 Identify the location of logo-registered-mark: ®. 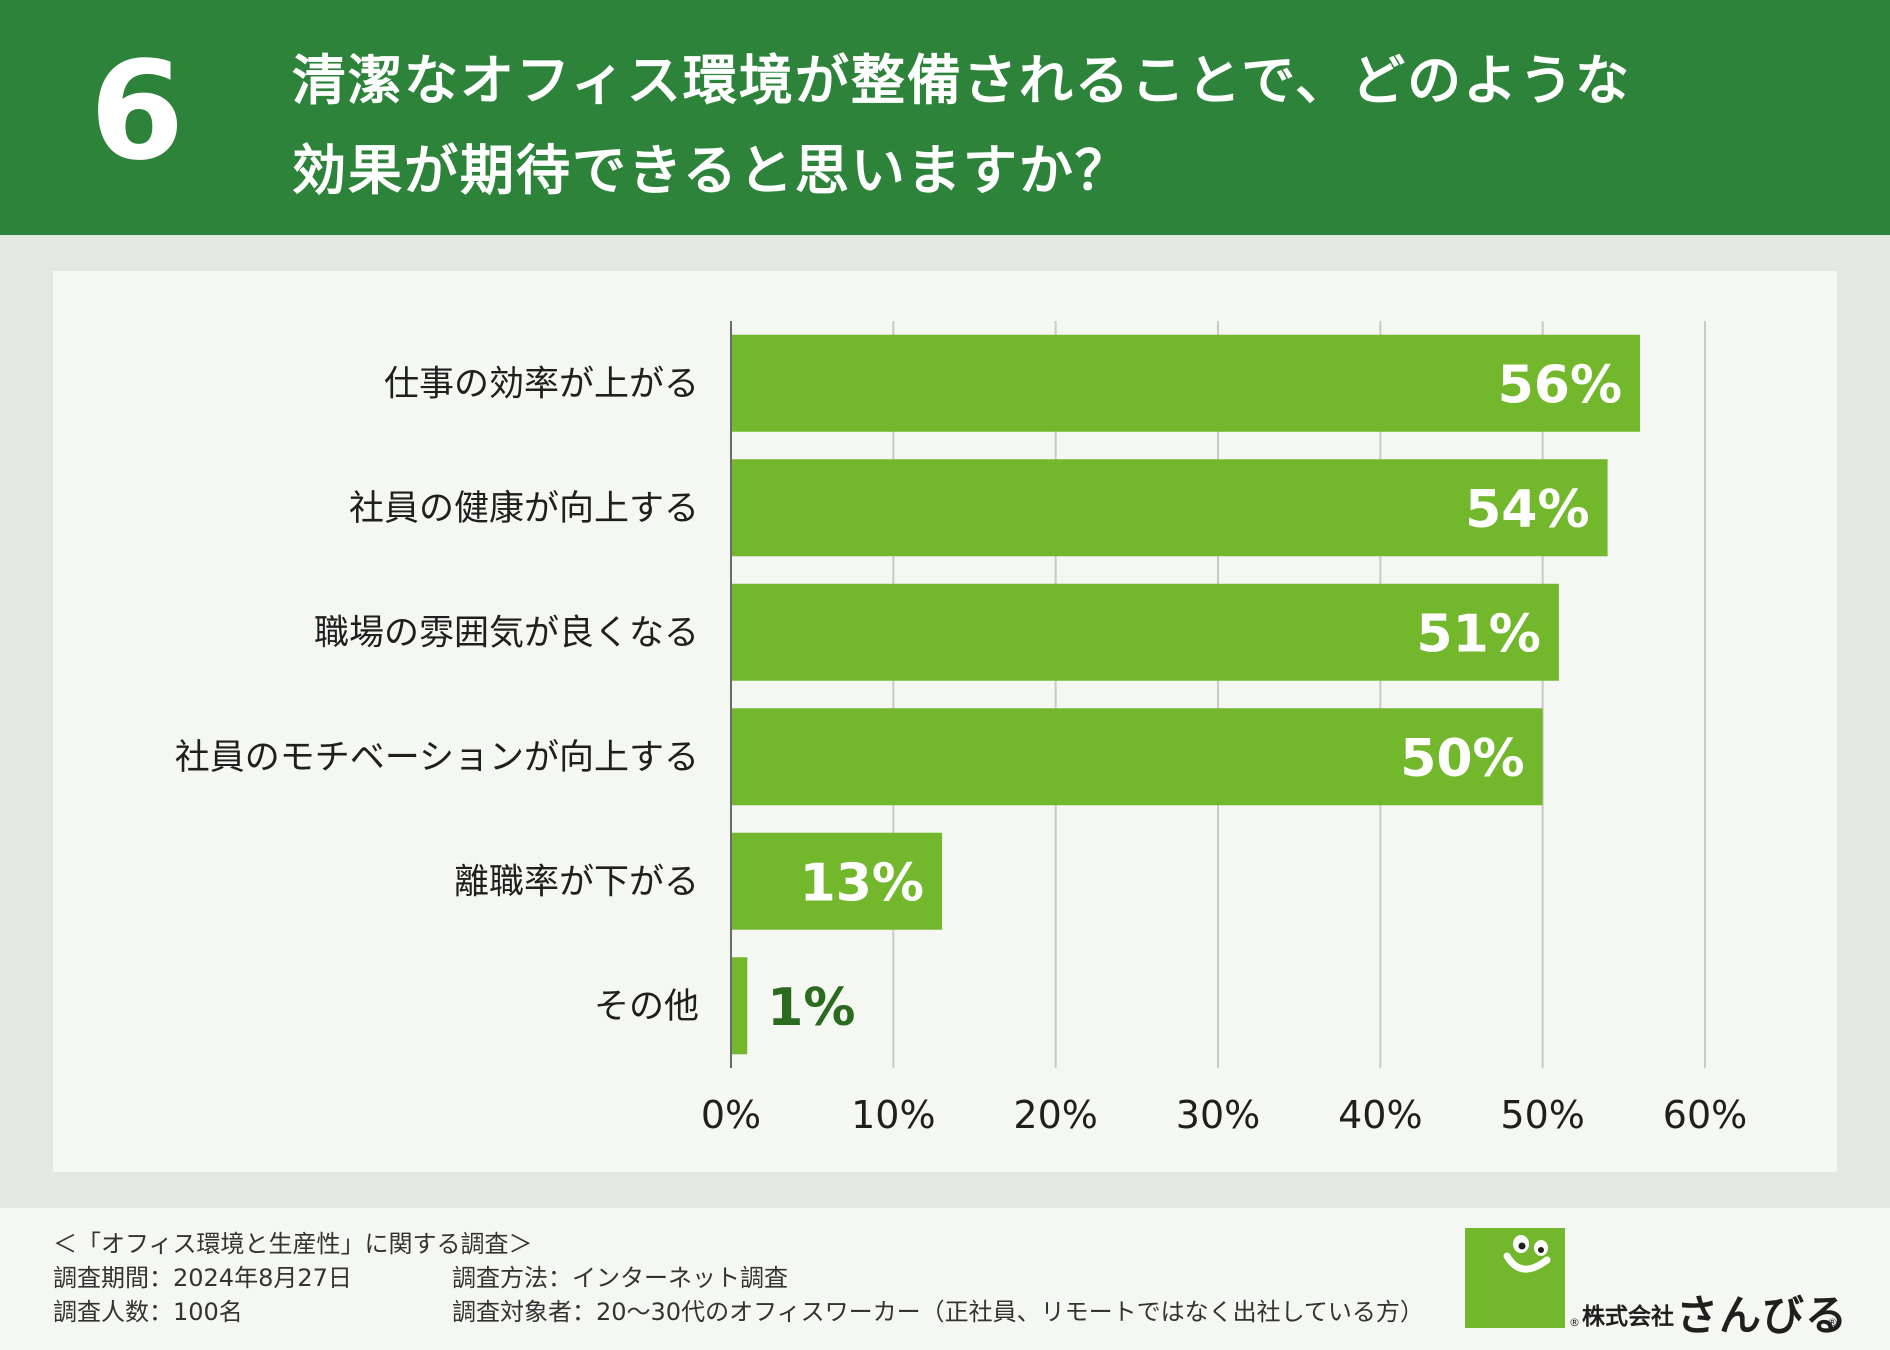
(1574, 1322).